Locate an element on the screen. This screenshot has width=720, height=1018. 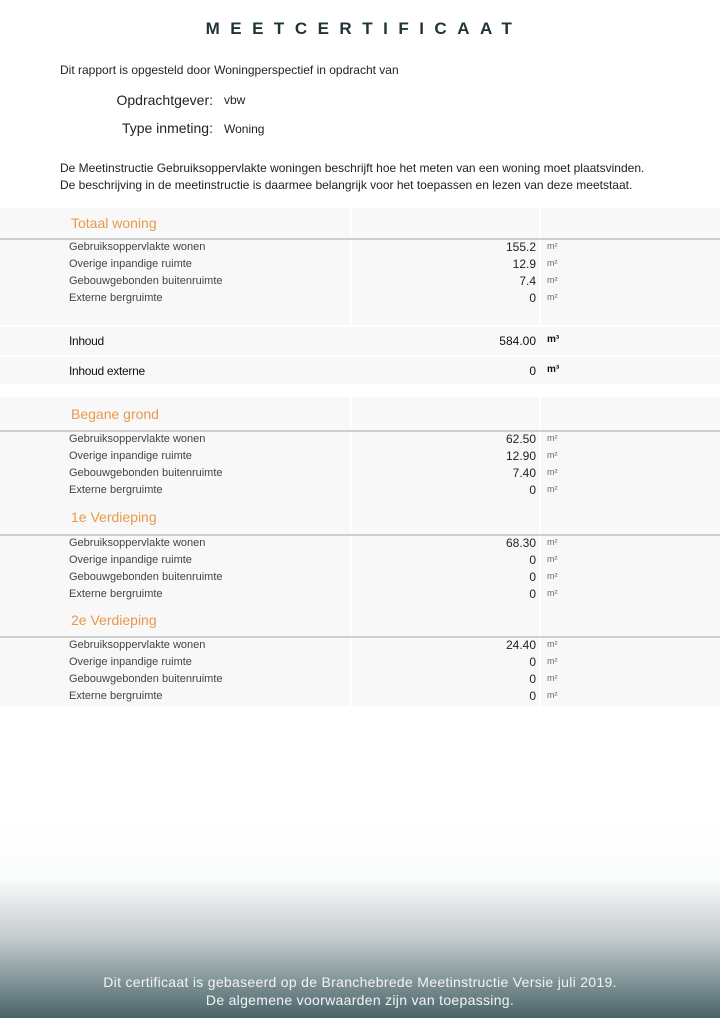
client-label: Opdrachtgever: is located at coordinates (165, 100).